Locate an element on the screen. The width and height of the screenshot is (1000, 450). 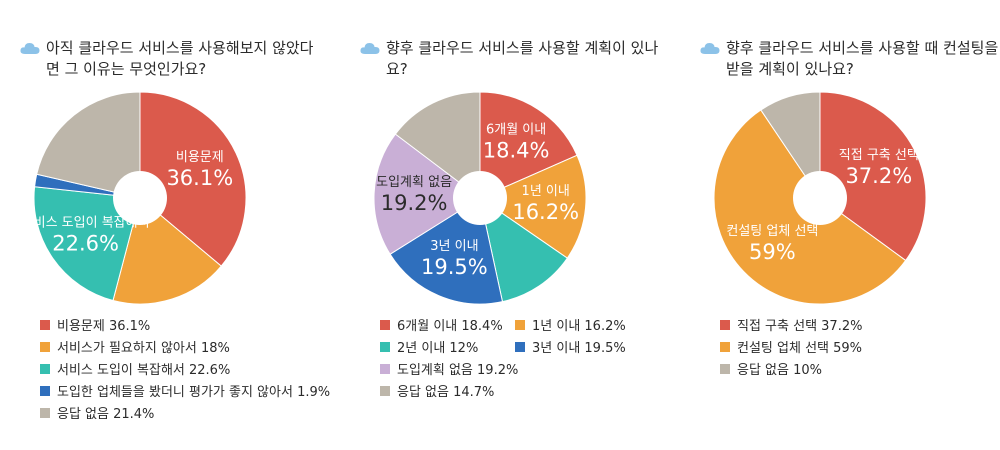
chart-title-text: 아직 클라우드 서비스를 사용해보지 않았다면 그 이유는 무엇인가요? is located at coordinates (180, 58).